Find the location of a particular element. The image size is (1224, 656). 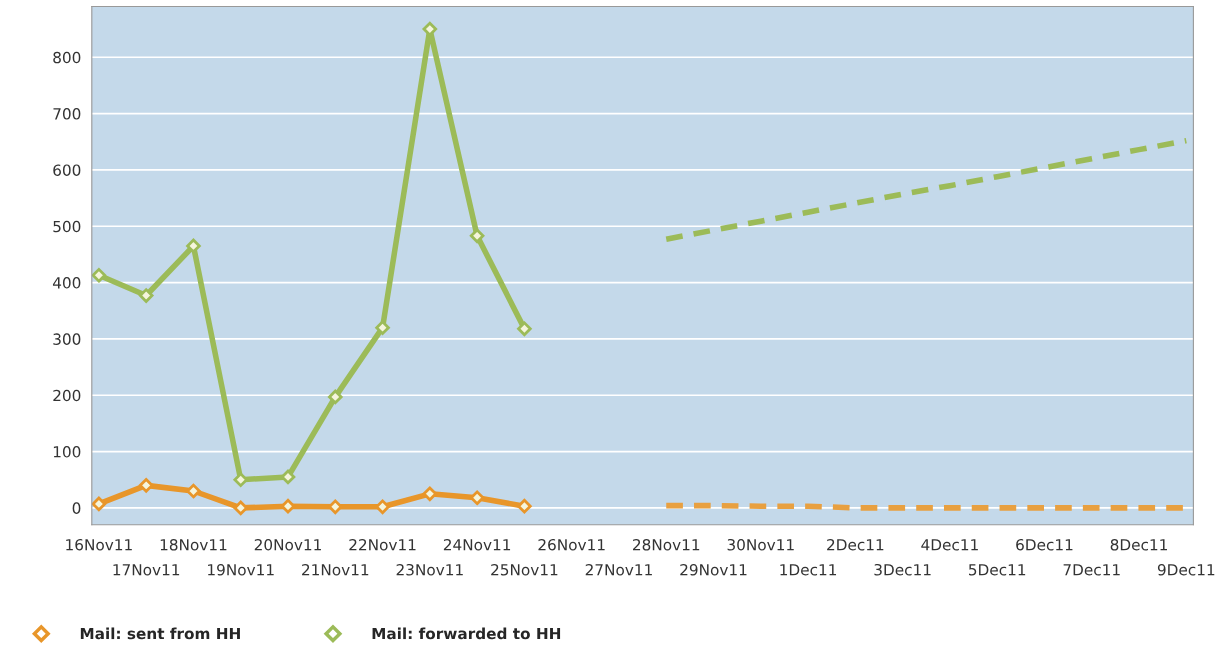

y-tick-label: 100 is located at coordinates (67, 452).